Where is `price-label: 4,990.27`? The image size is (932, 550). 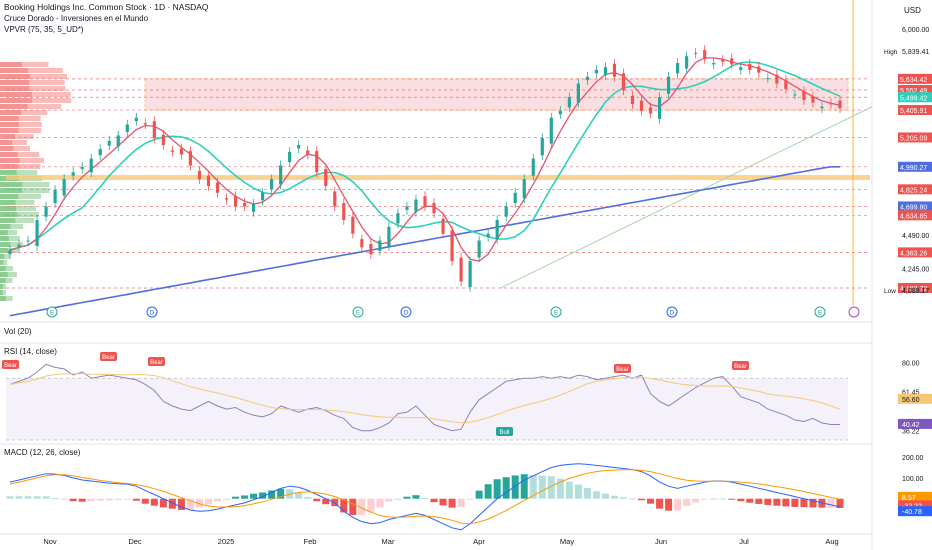
price-label: 4,990.27 is located at coordinates (913, 168).